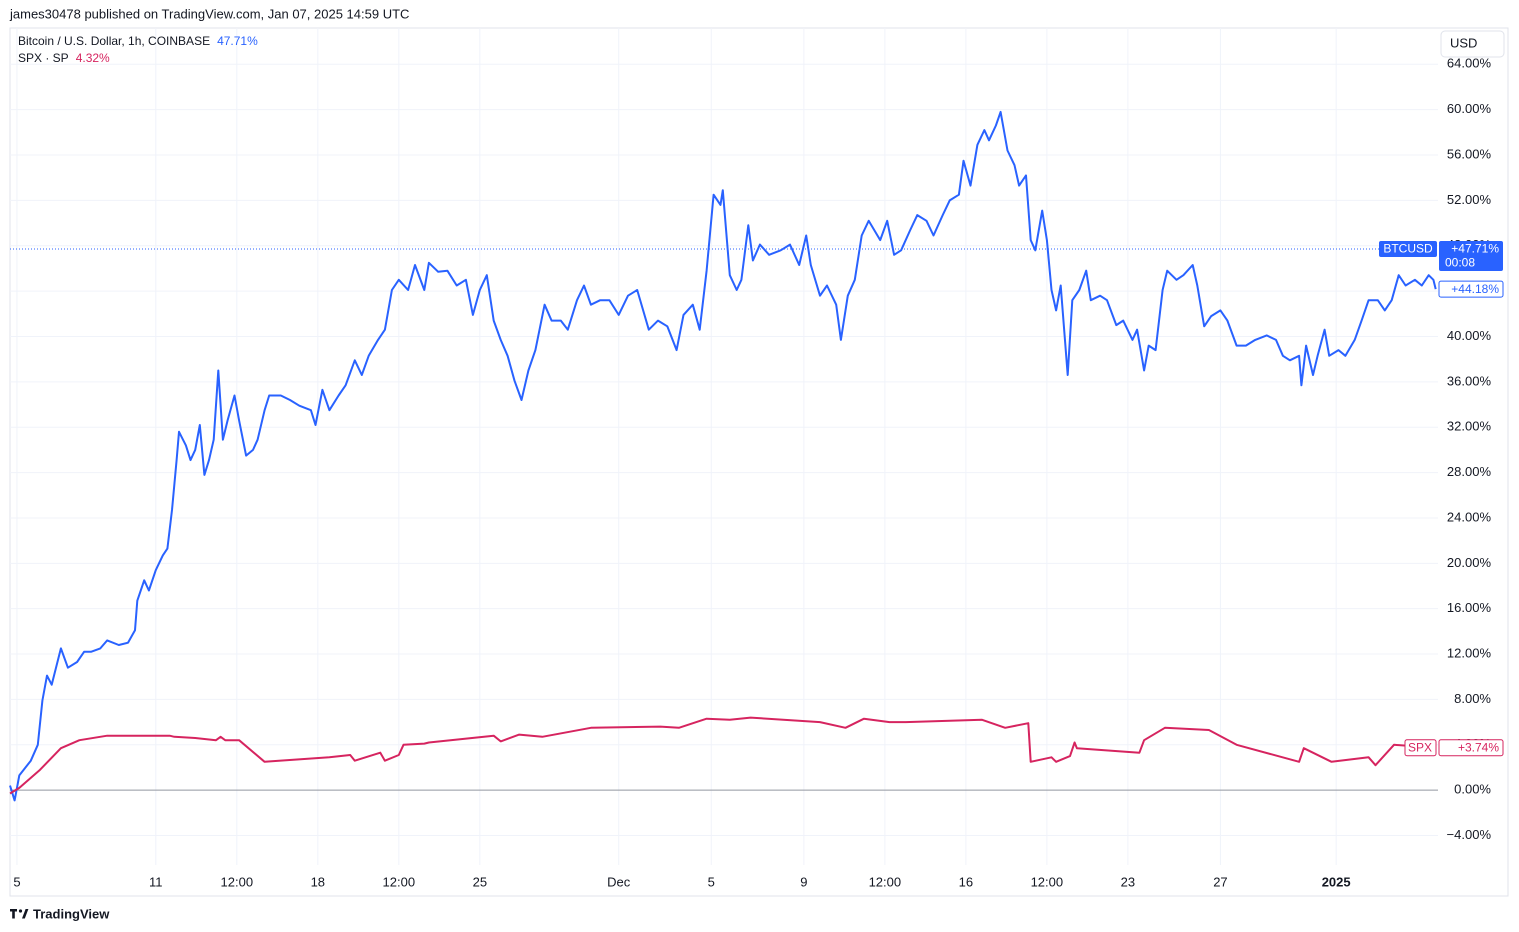 The height and width of the screenshot is (932, 1519). Describe the element at coordinates (114, 41) in the screenshot. I see `legend-name: Bitcoin / U.S. Dollar, 1h, COINBASE` at that location.